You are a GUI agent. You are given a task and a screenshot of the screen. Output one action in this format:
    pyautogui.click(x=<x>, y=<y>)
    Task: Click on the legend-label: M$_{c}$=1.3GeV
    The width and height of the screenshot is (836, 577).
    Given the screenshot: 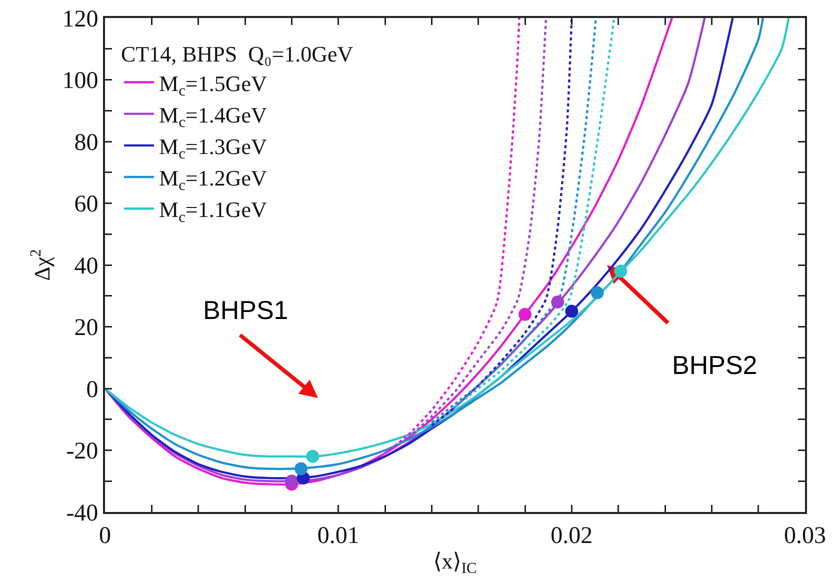 What is the action you would take?
    pyautogui.click(x=213, y=148)
    